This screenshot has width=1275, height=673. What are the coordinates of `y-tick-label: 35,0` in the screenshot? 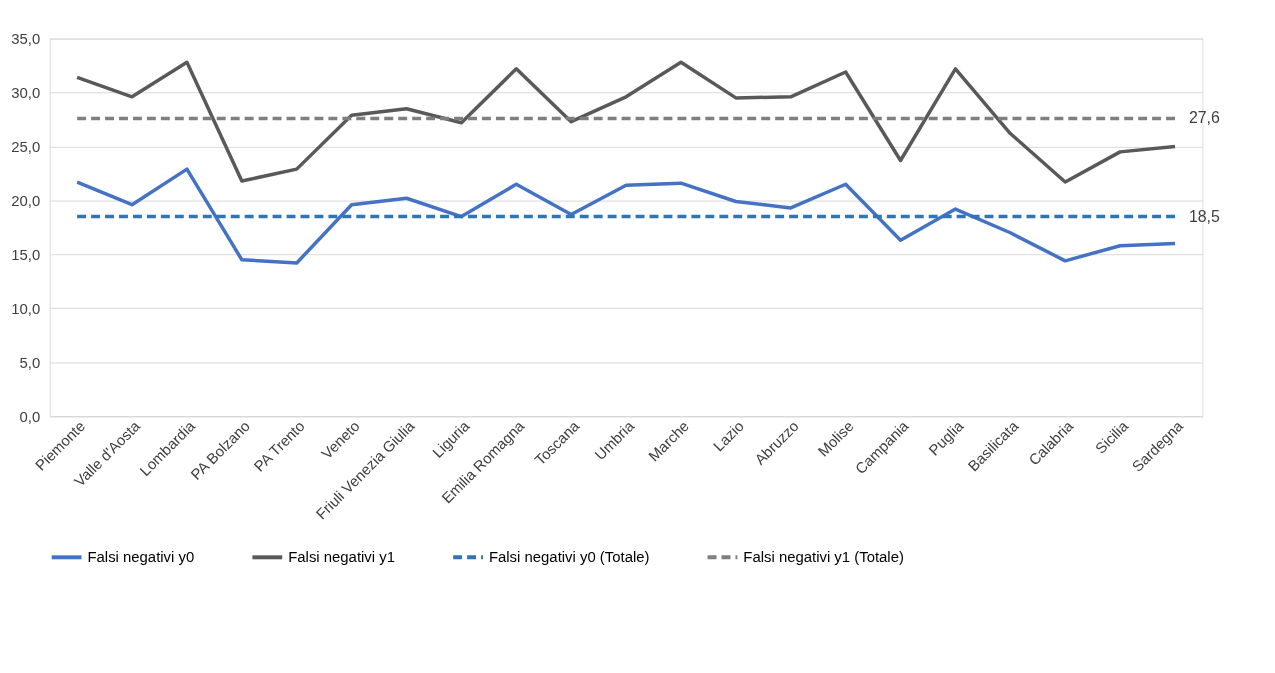 It's located at (26, 39).